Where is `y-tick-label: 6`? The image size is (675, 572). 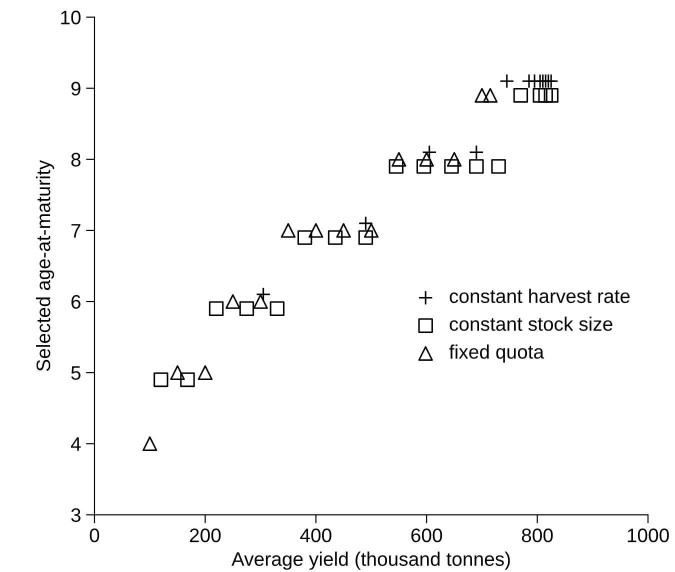
y-tick-label: 6 is located at coordinates (75, 301).